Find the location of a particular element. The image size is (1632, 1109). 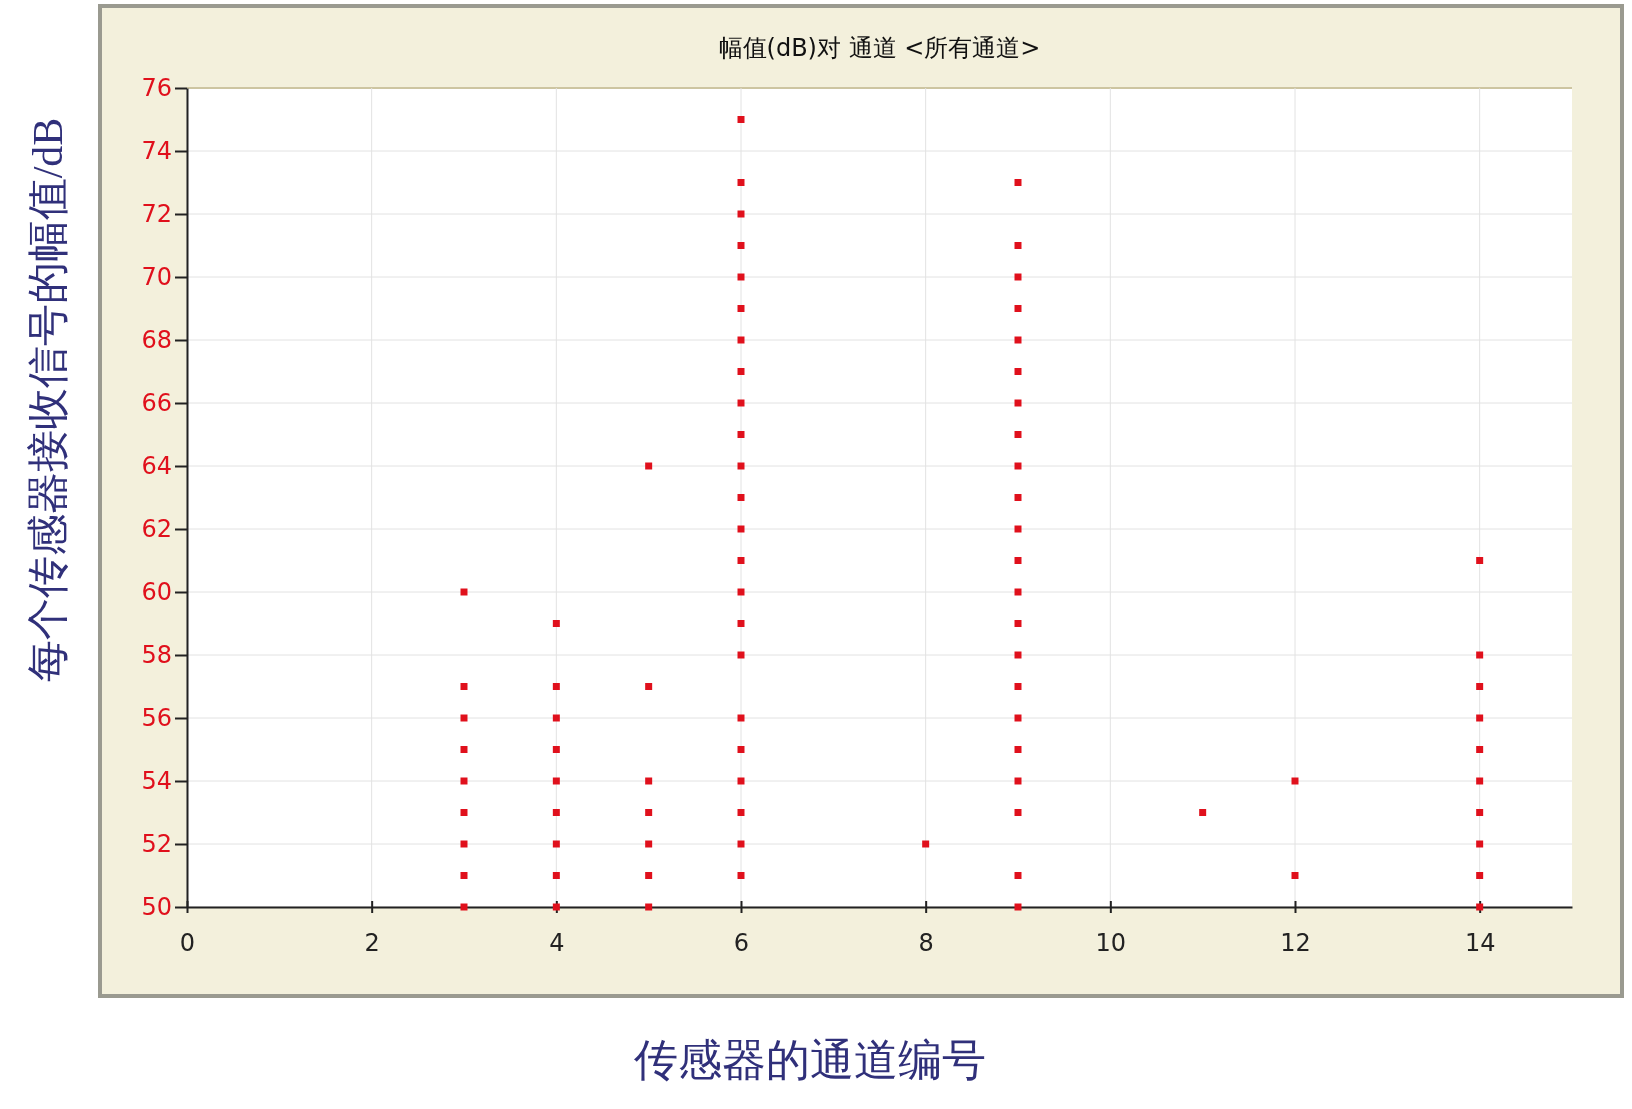

y-tick-label: 60 is located at coordinates (156, 592).